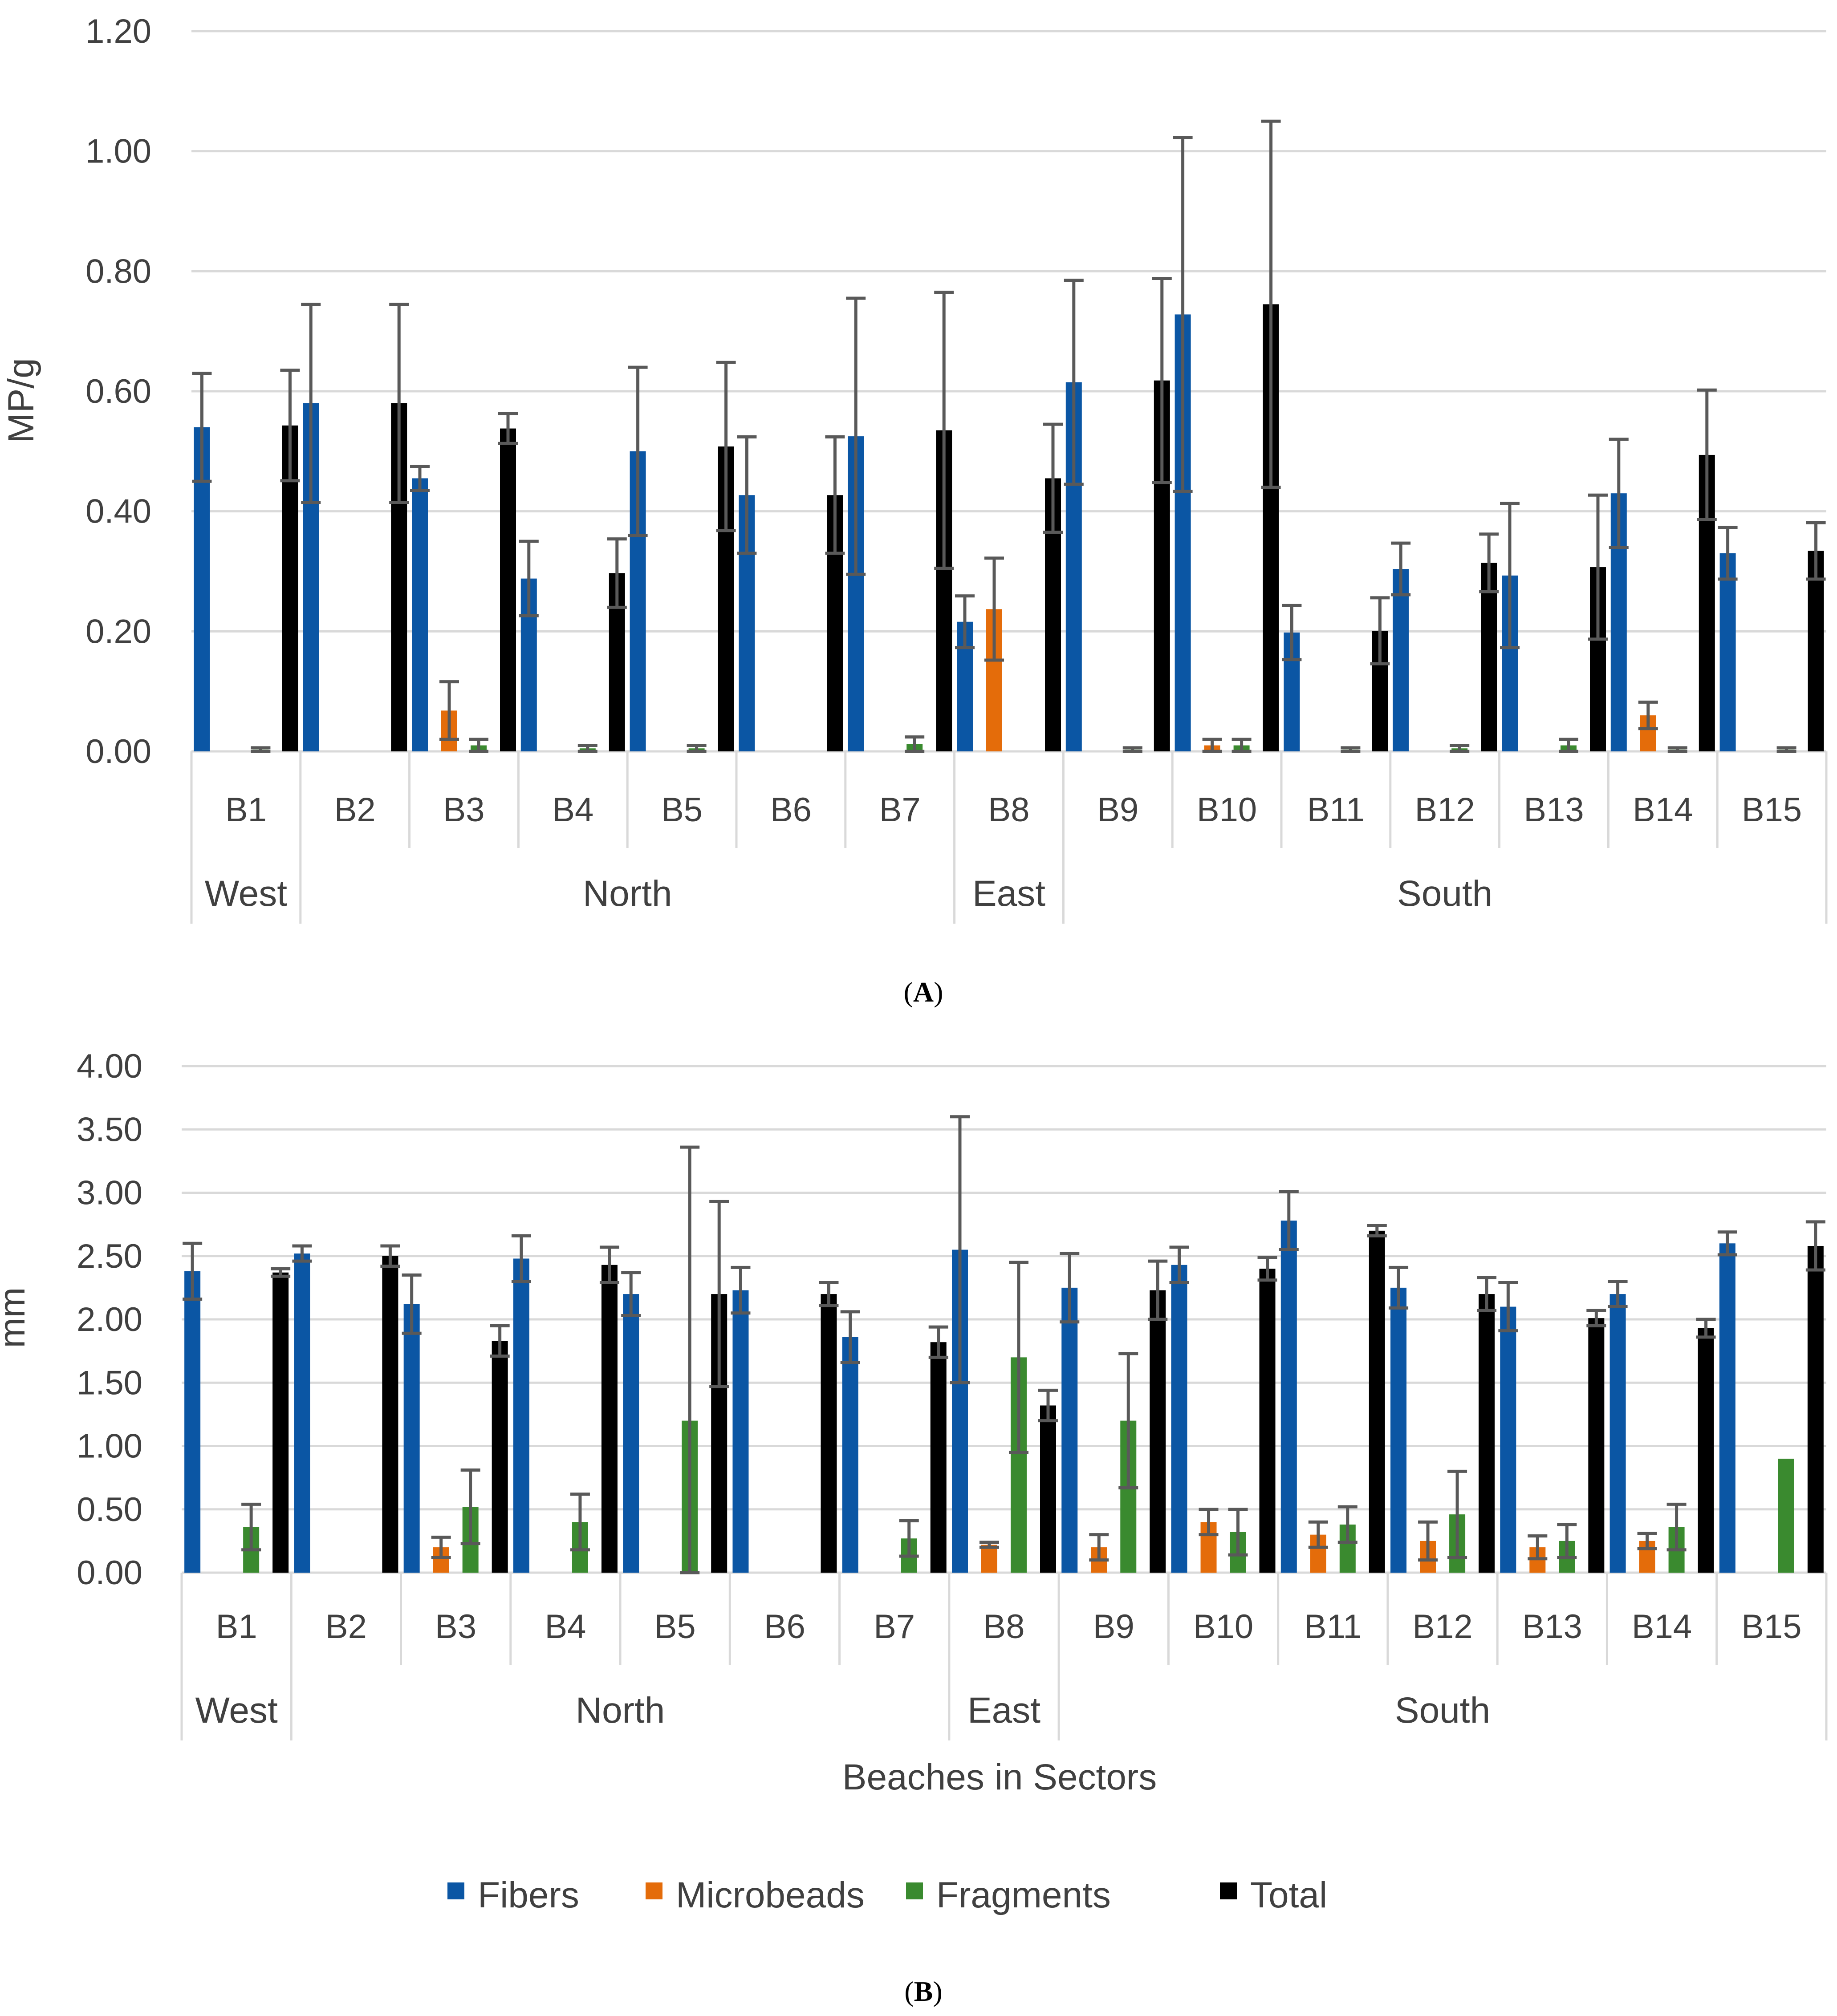 The height and width of the screenshot is (2016, 1837). Describe the element at coordinates (697, 748) in the screenshot. I see `error-bar-fragments-b5` at that location.